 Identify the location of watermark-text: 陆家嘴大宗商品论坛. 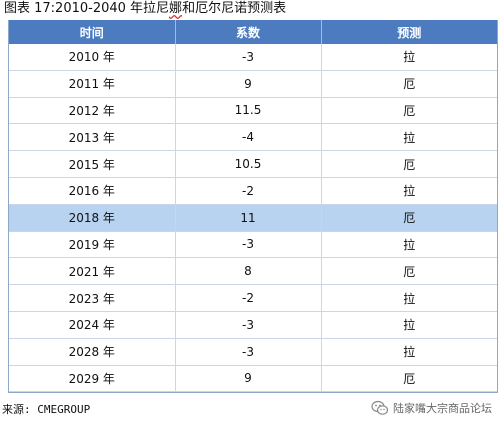
(442, 408).